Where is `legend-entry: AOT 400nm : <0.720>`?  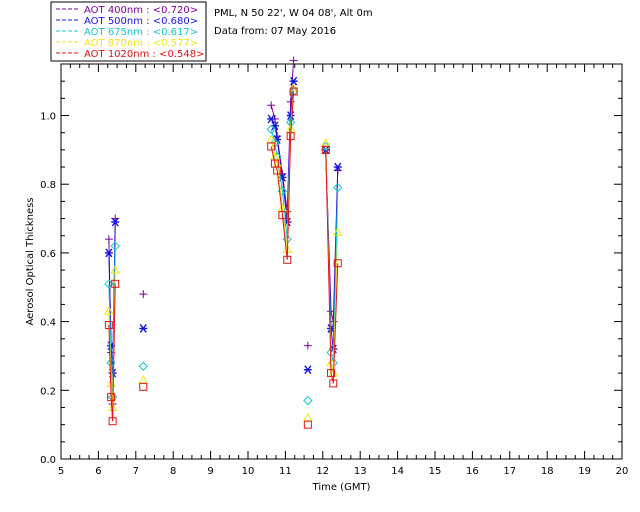
legend-entry: AOT 400nm : <0.720> is located at coordinates (141, 10).